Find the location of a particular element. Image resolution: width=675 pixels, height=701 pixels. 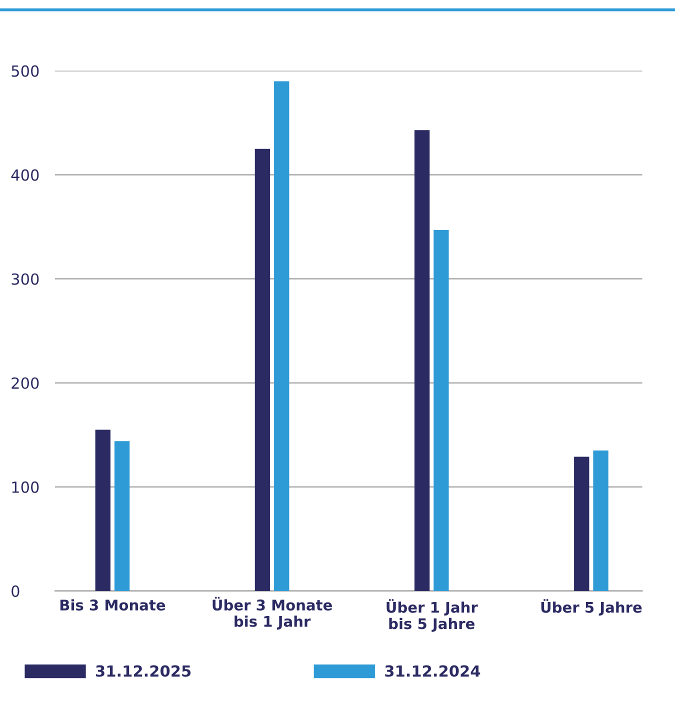

y-tick-label: 500 is located at coordinates (25, 71).